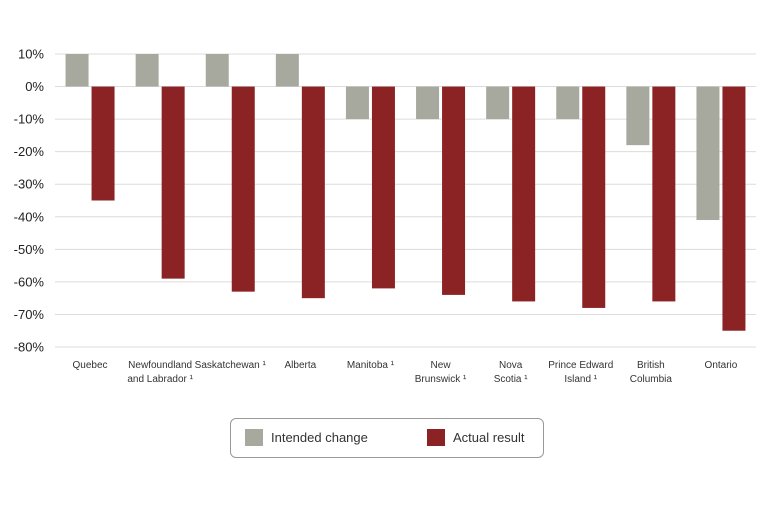 The height and width of the screenshot is (508, 768). What do you see at coordinates (29, 216) in the screenshot?
I see `y-tick-label: -40%` at bounding box center [29, 216].